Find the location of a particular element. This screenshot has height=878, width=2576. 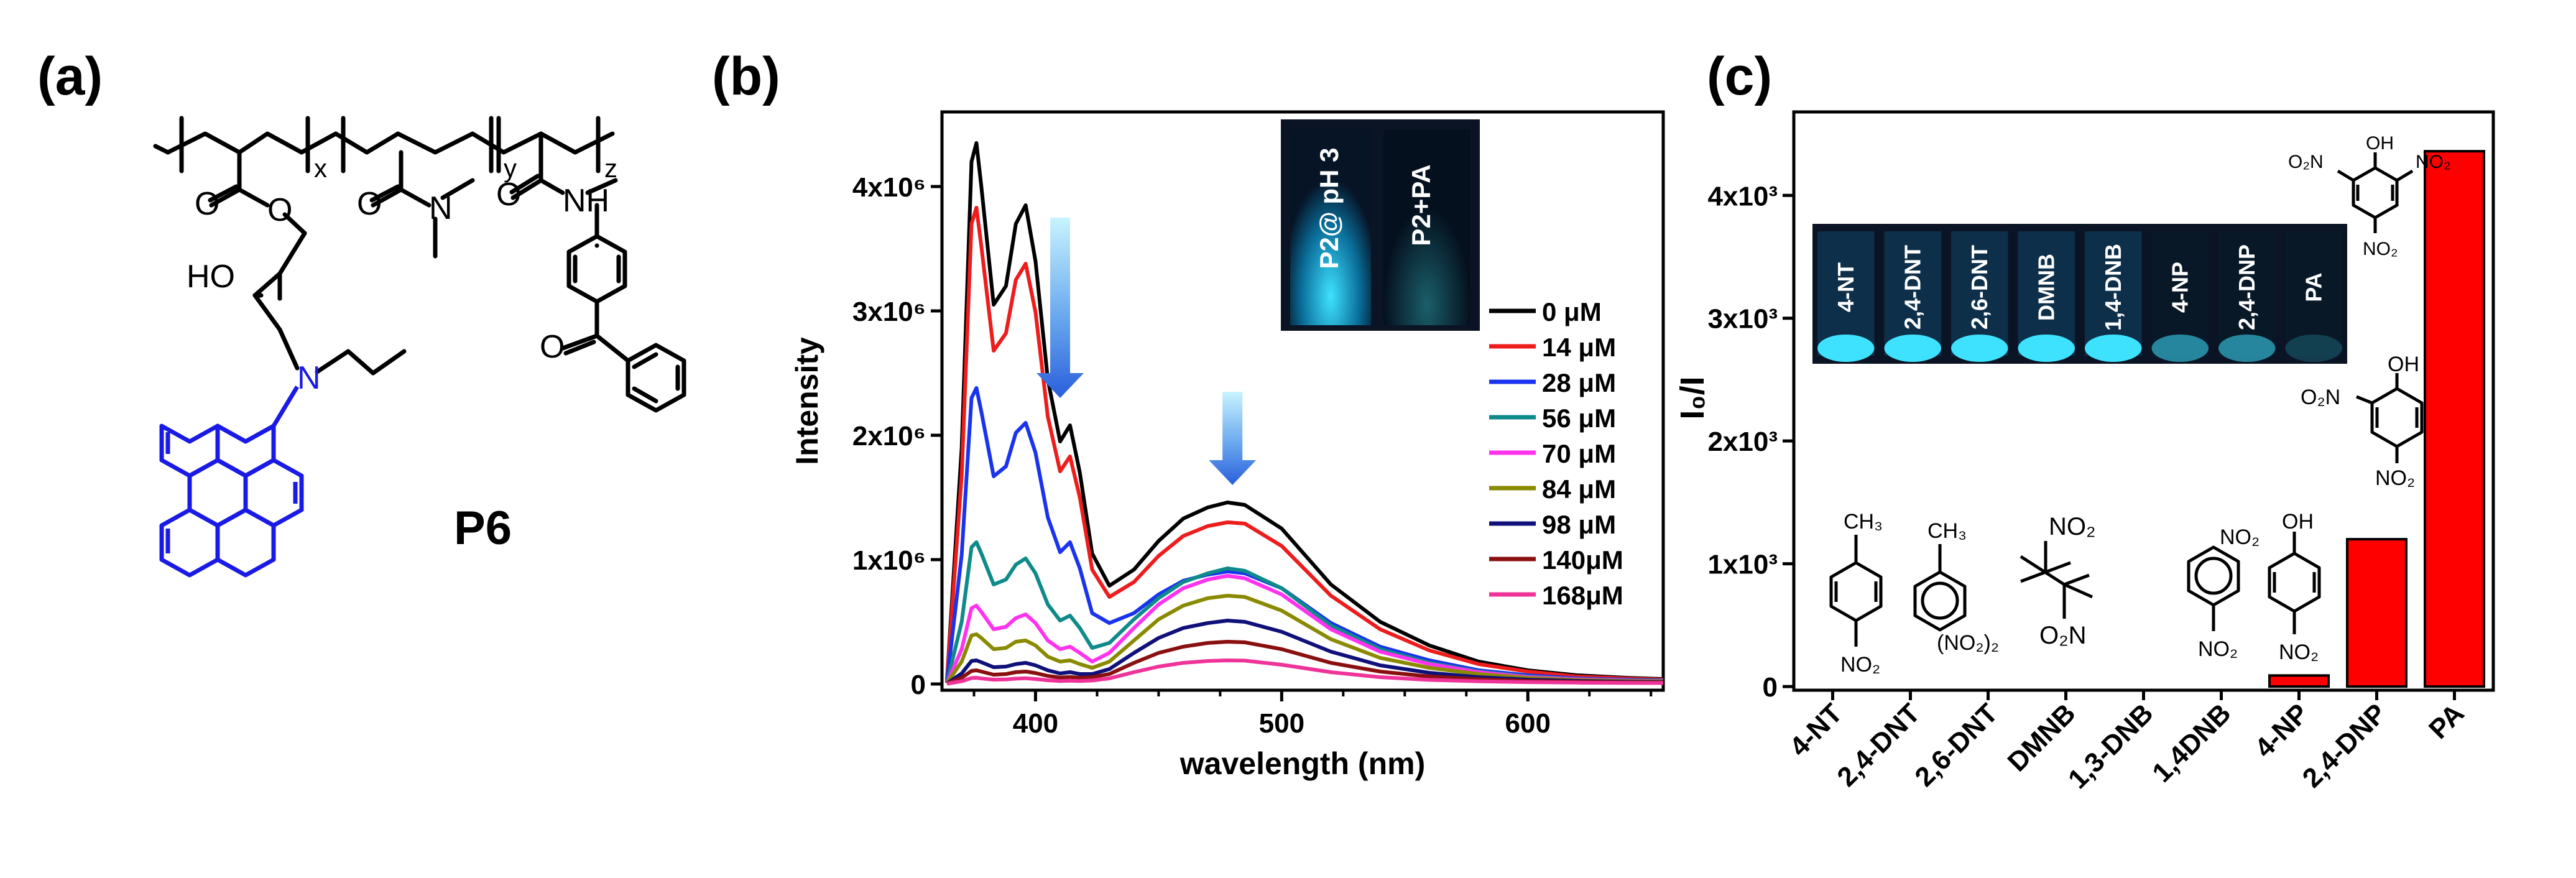

c-xtick-label-7: 2,4-DNP is located at coordinates (2345, 745).